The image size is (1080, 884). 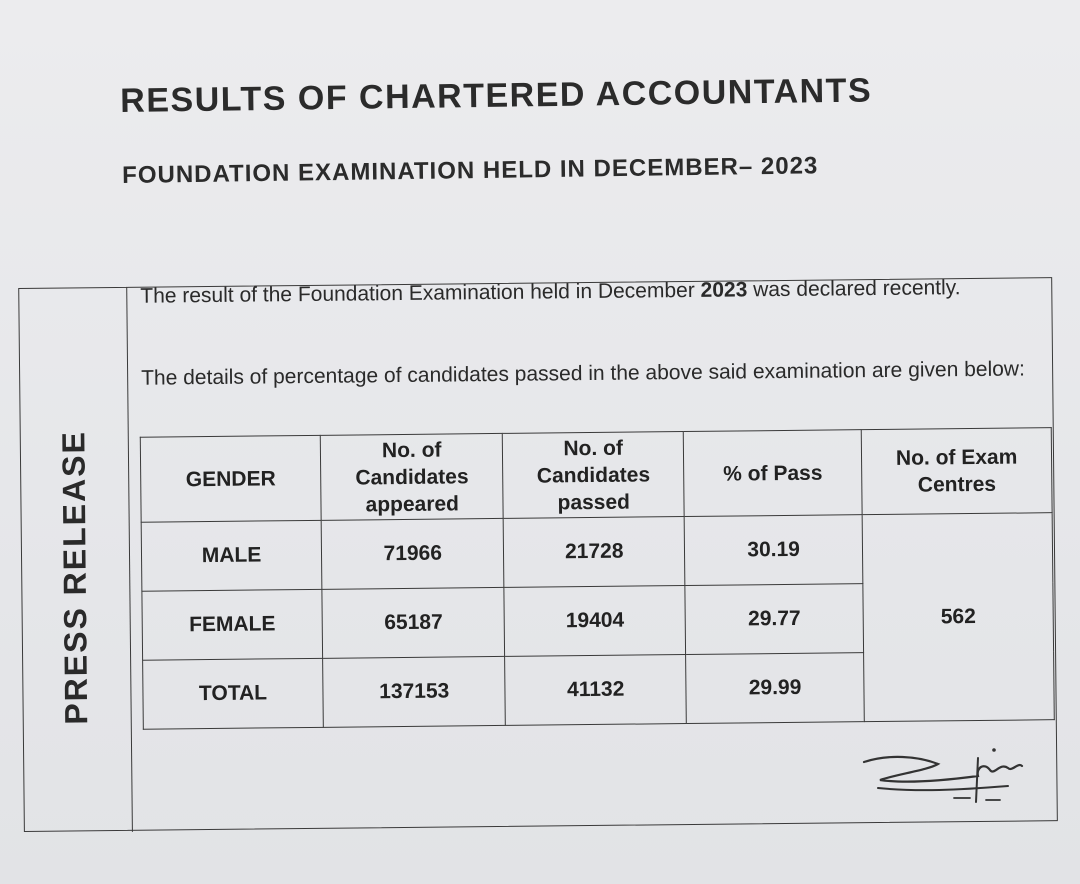 I want to click on cell-appeared: 71966, so click(x=413, y=554).